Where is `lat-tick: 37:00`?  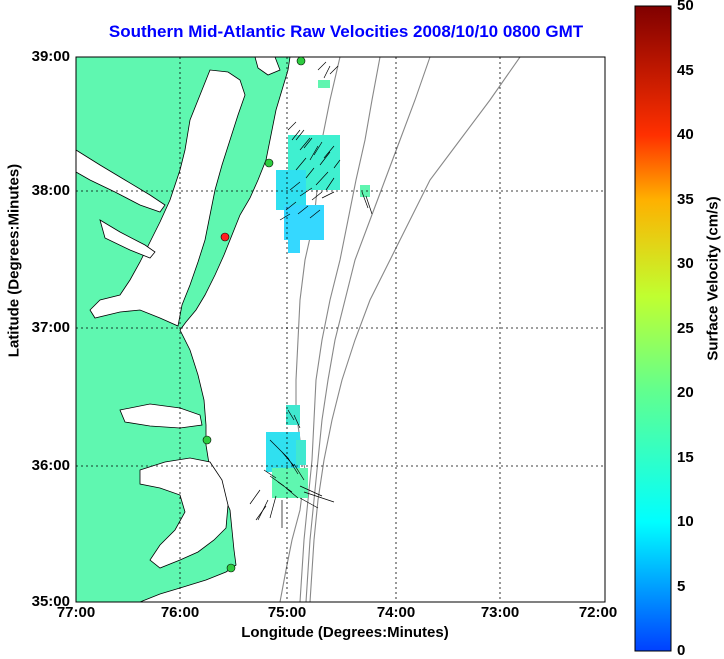 lat-tick: 37:00 is located at coordinates (50, 327).